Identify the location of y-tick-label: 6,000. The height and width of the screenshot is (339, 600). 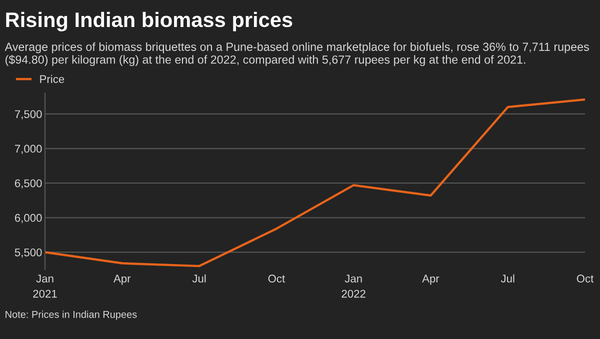
(28, 219).